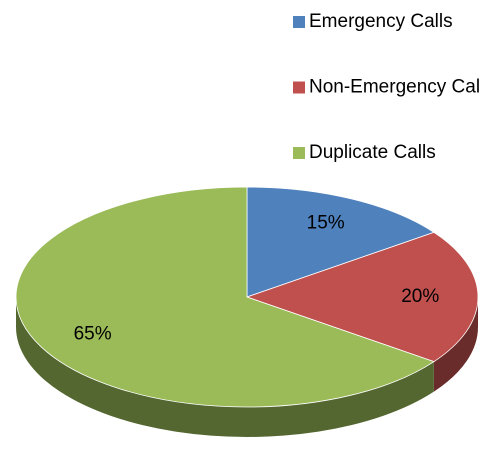 The height and width of the screenshot is (457, 481). I want to click on data-label: 20%, so click(420, 296).